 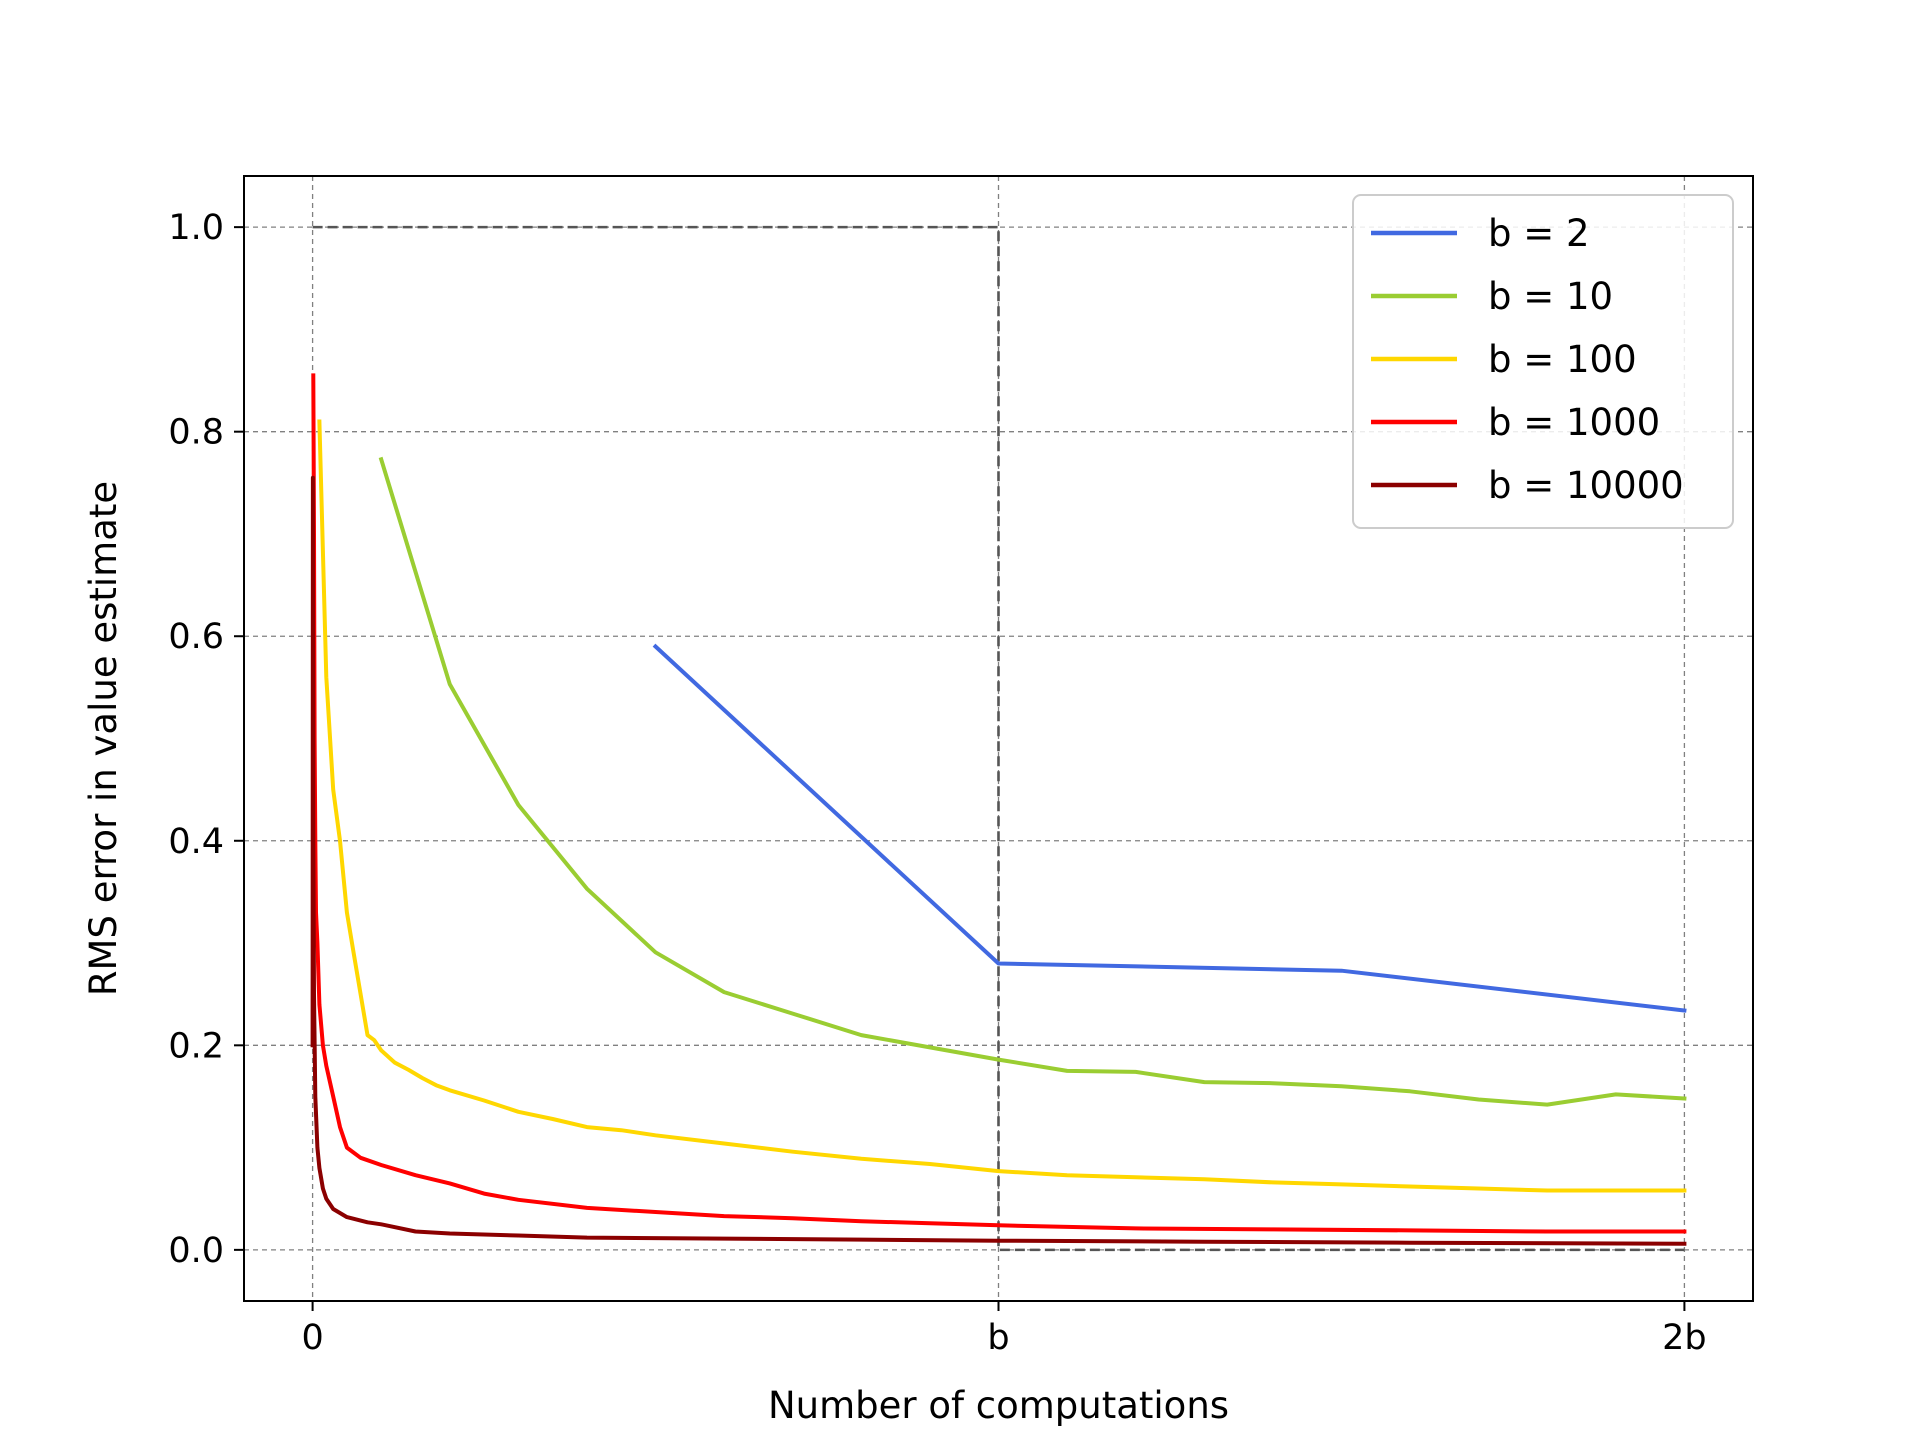 What do you see at coordinates (196, 1046) in the screenshot?
I see `y-tick-label-1: 0.2` at bounding box center [196, 1046].